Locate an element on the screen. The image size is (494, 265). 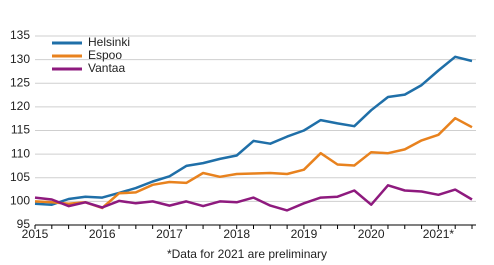
legend-label: Espoo is located at coordinates (105, 55).